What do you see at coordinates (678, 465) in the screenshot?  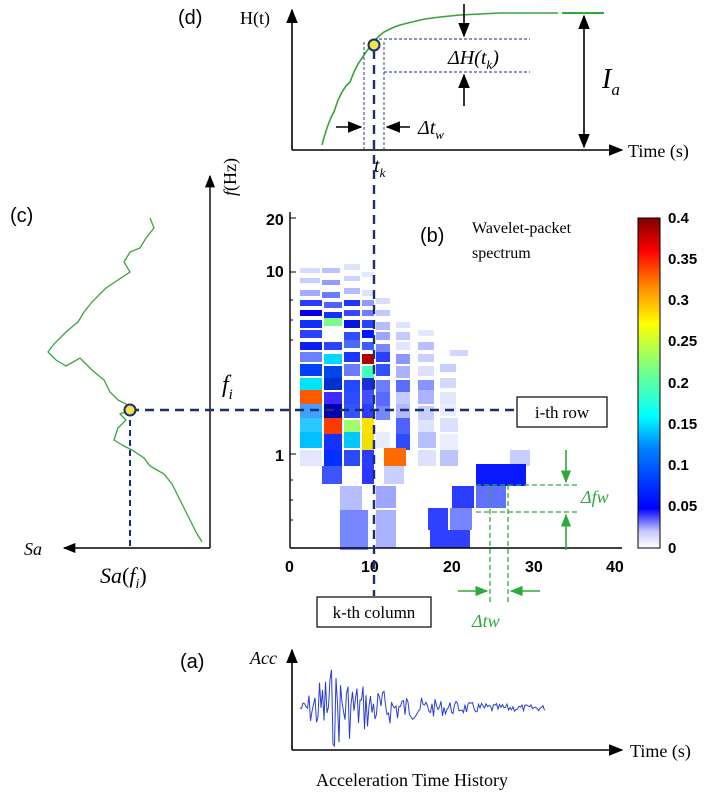 I see `colorbar-tick-0.1: 0.1` at bounding box center [678, 465].